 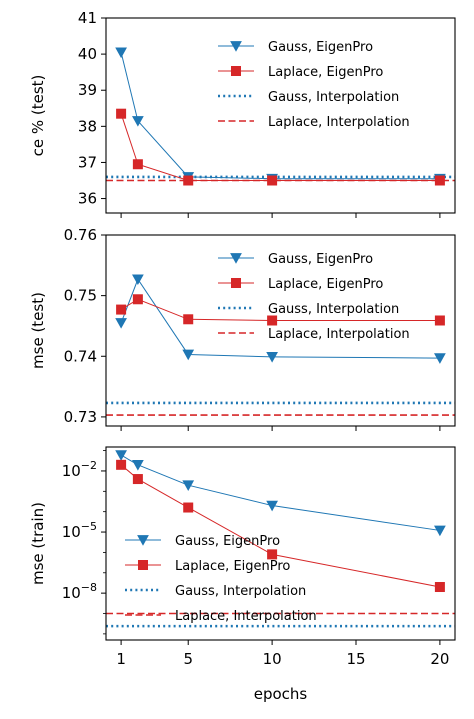 I want to click on y-tick-label: 0.76, so click(x=80, y=235).